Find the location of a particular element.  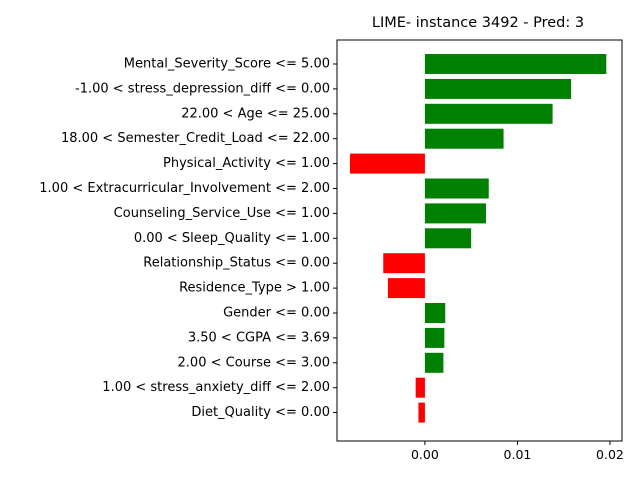

y-label-4: Physical_Activity <= 1.00 is located at coordinates (246, 163).